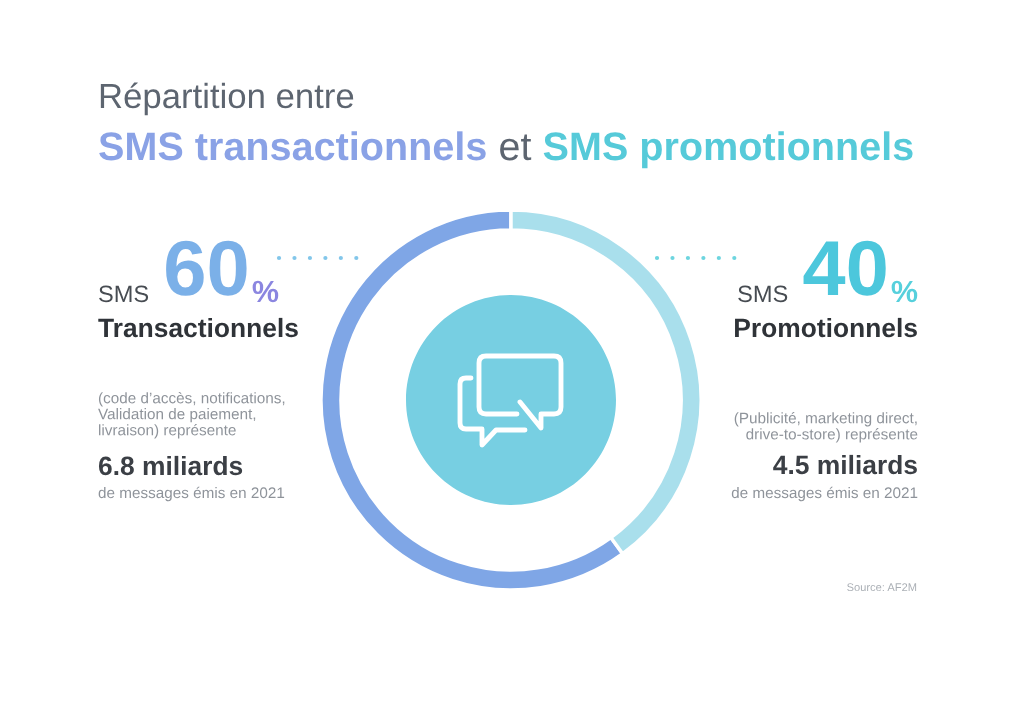  Describe the element at coordinates (826, 427) in the screenshot. I see `text: (Publicité, marketing direct, drive-to-store) représente` at that location.